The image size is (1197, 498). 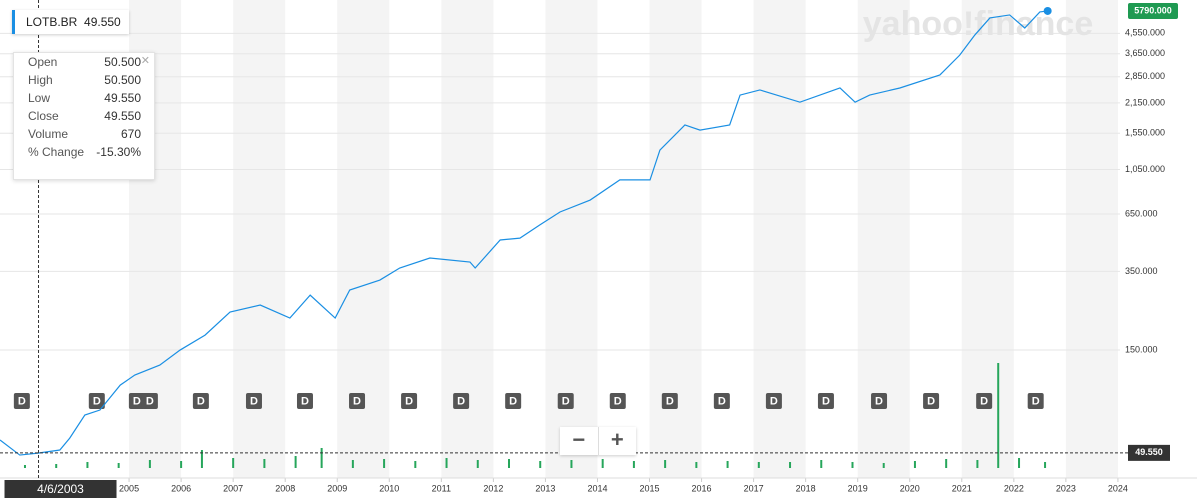 What do you see at coordinates (145, 61) in the screenshot?
I see `close-icon: ✕` at bounding box center [145, 61].